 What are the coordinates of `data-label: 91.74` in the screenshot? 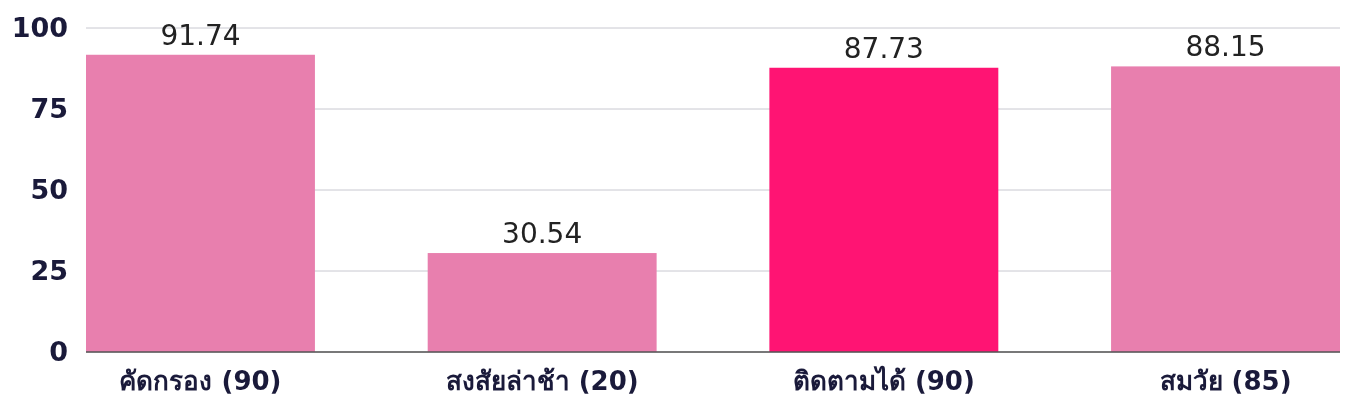 It's located at (200, 35).